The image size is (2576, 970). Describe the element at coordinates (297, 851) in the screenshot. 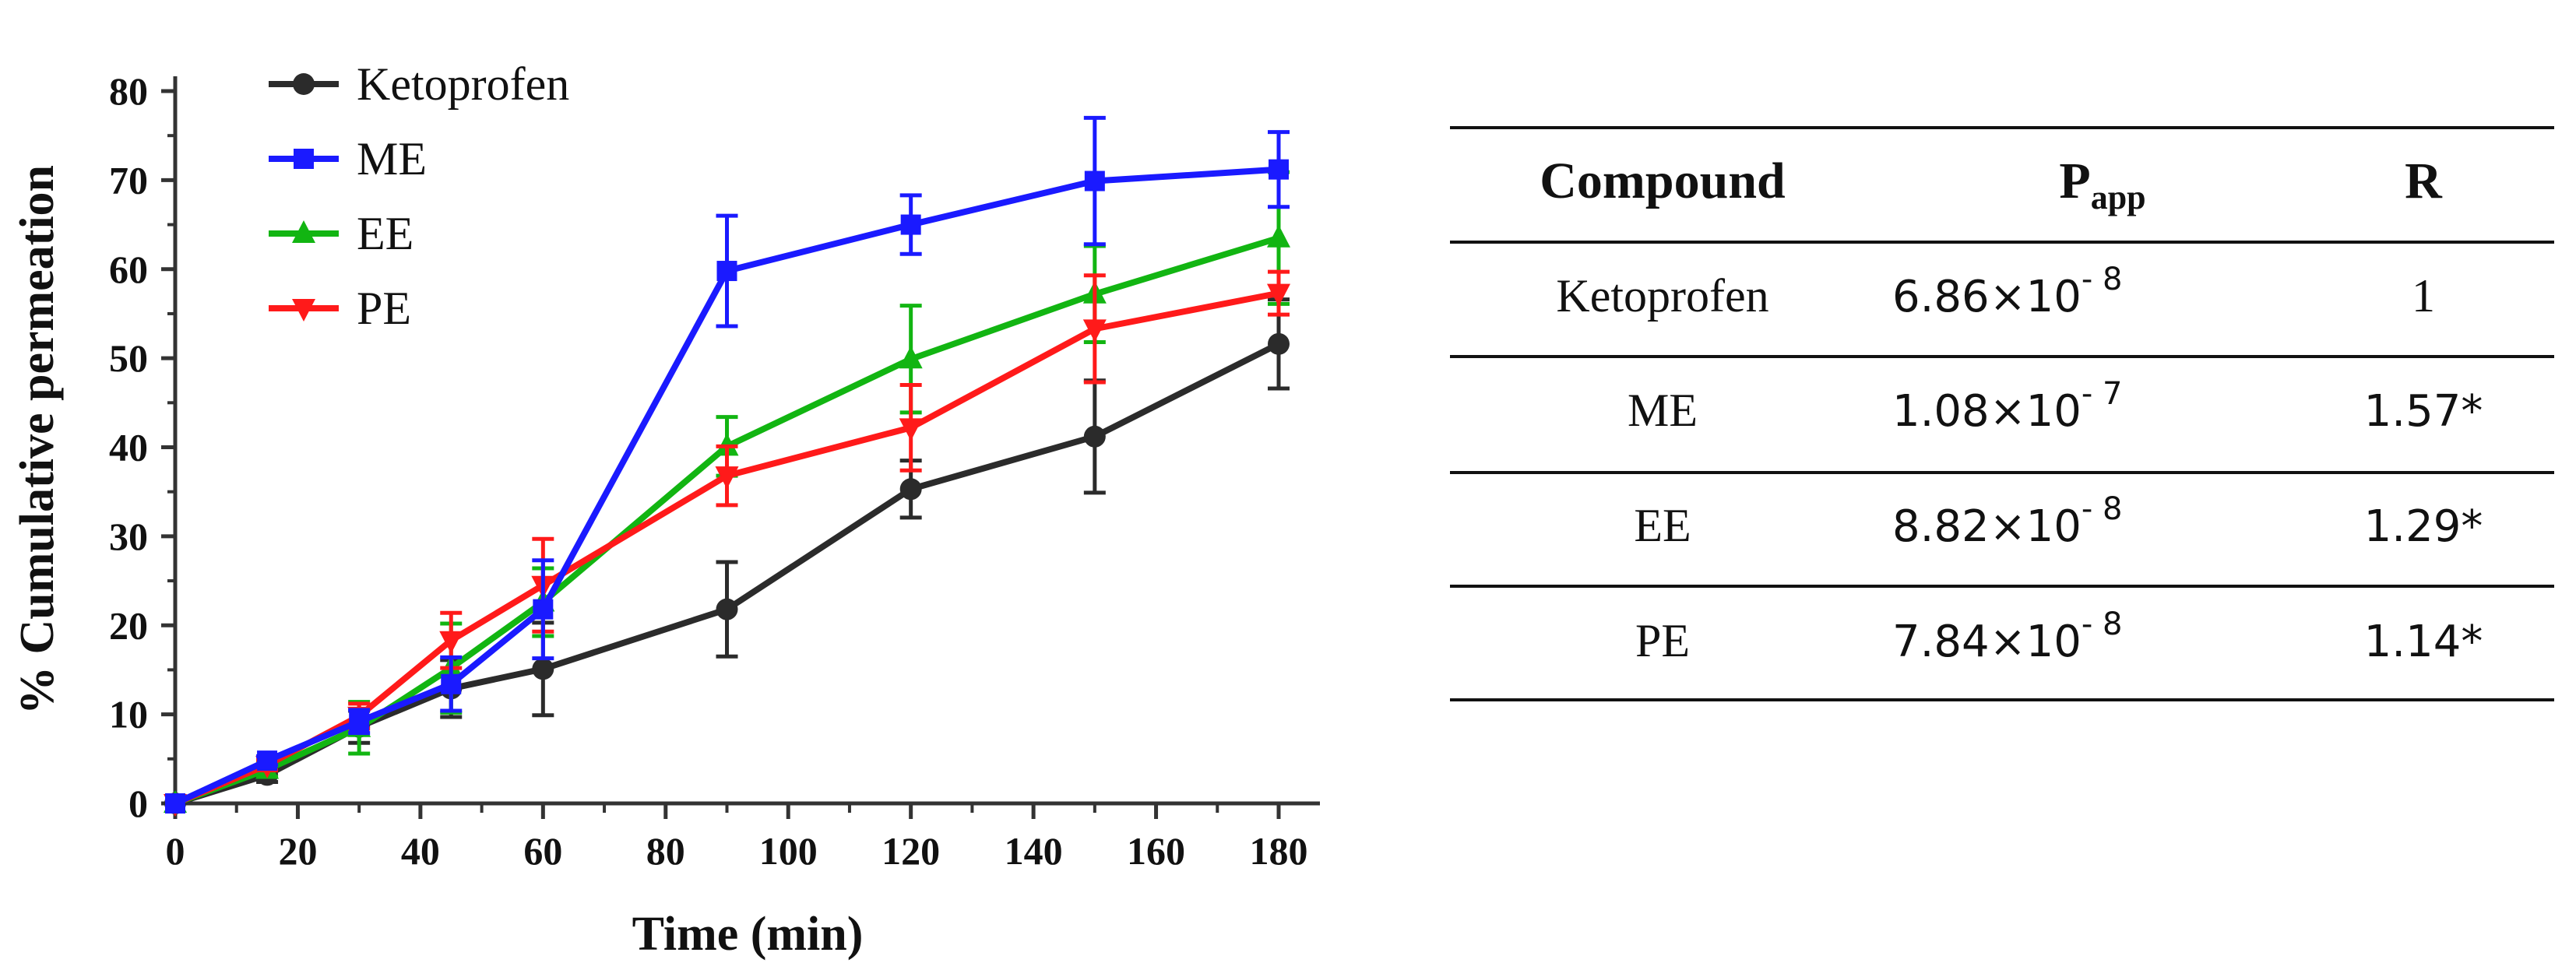

I see `x-tick-label: 20` at that location.